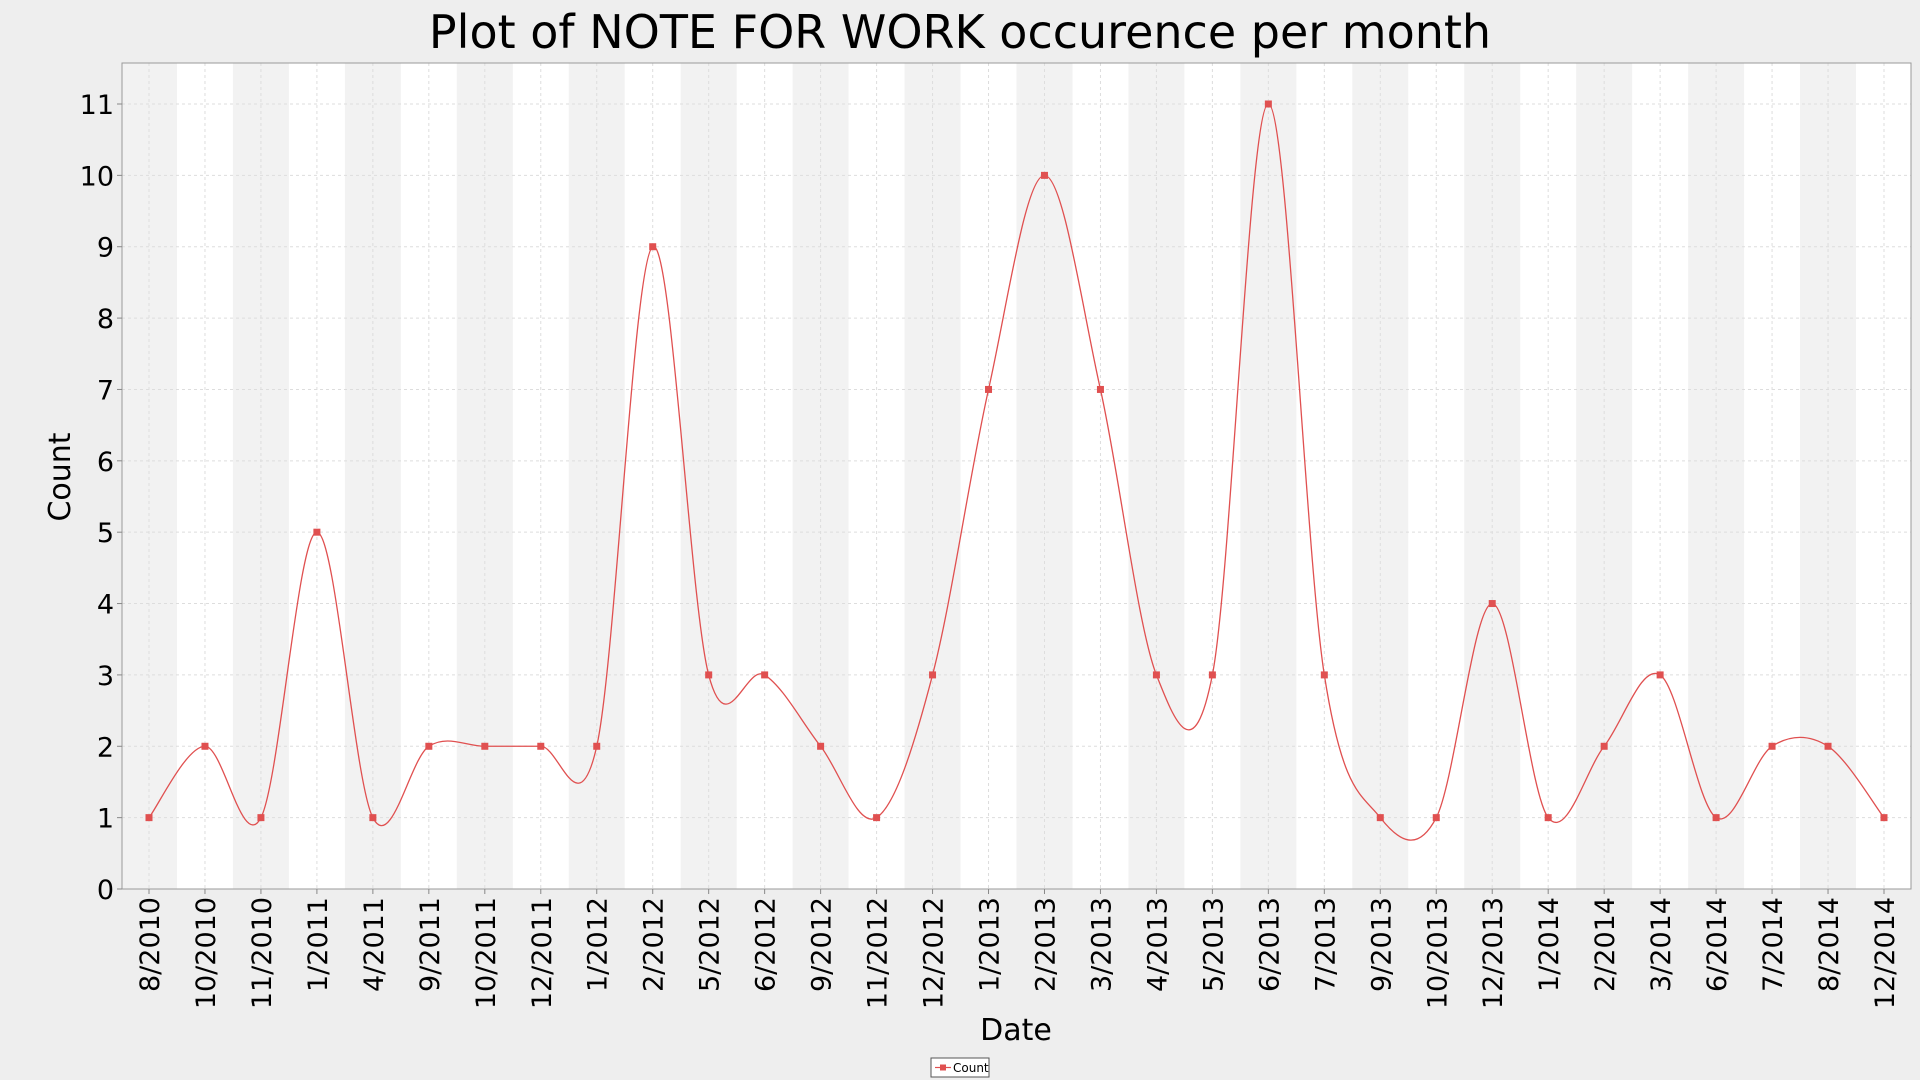  Describe the element at coordinates (971, 1068) in the screenshot. I see `legend-label-count: Count` at that location.